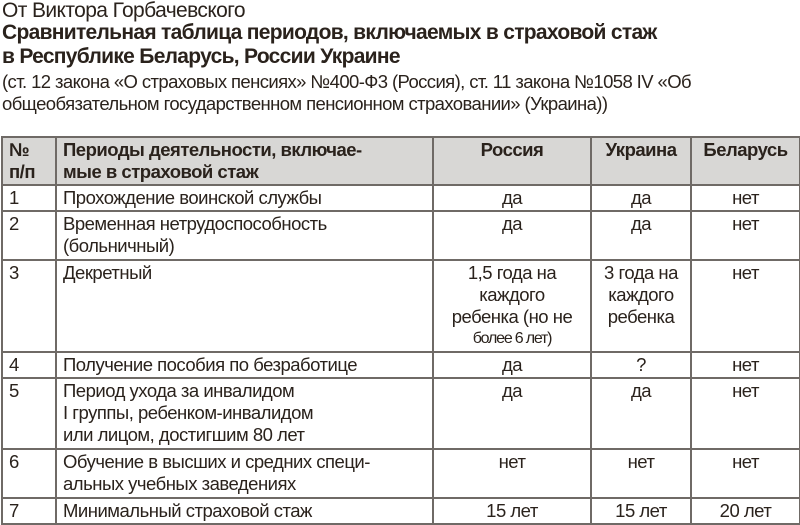  What do you see at coordinates (124, 11) in the screenshot?
I see `author-line: От Виктора Горбачевского` at bounding box center [124, 11].